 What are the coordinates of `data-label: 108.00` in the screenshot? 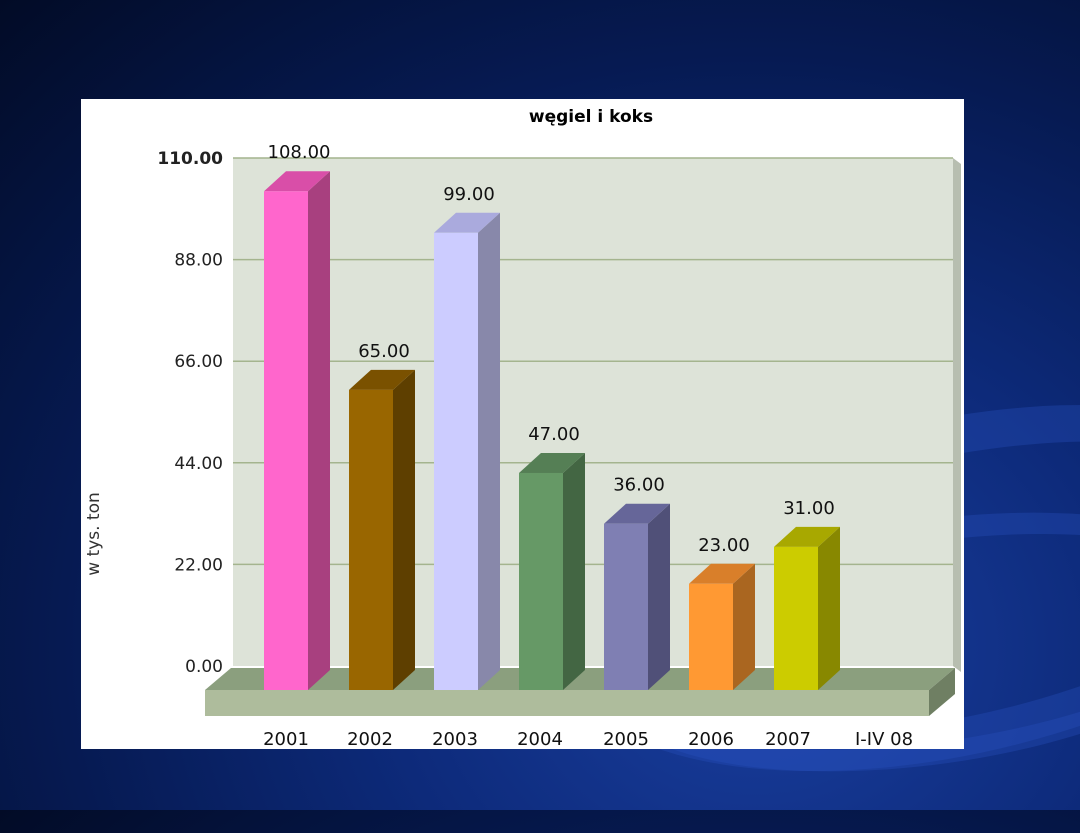 It's located at (299, 152).